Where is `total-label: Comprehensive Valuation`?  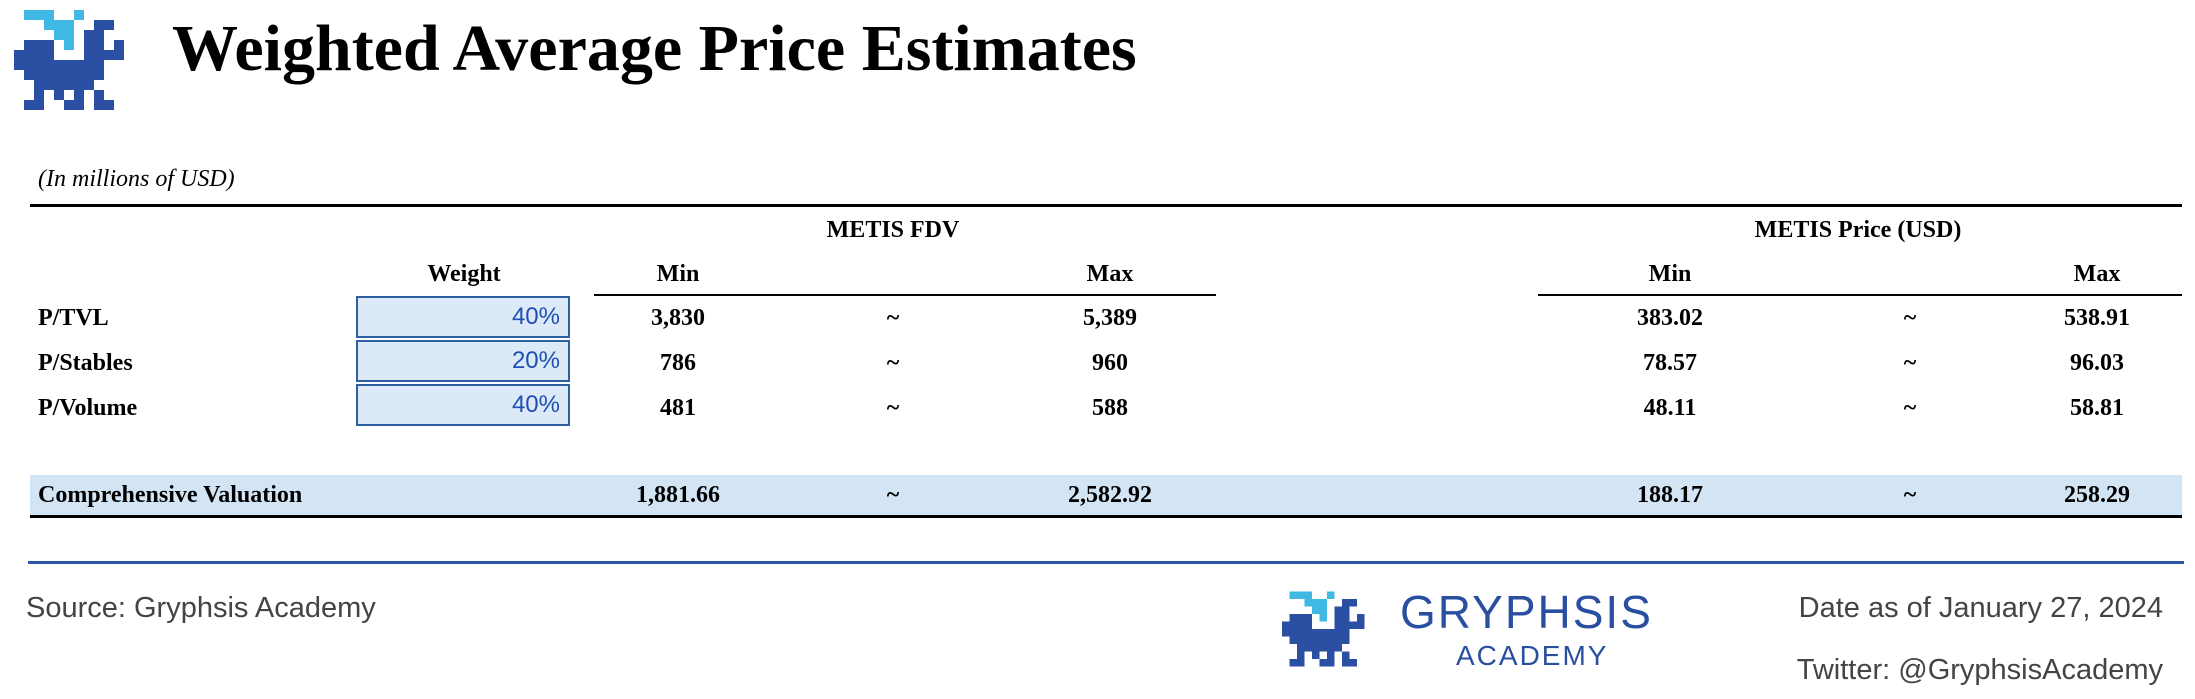
total-label: Comprehensive Valuation is located at coordinates (170, 495).